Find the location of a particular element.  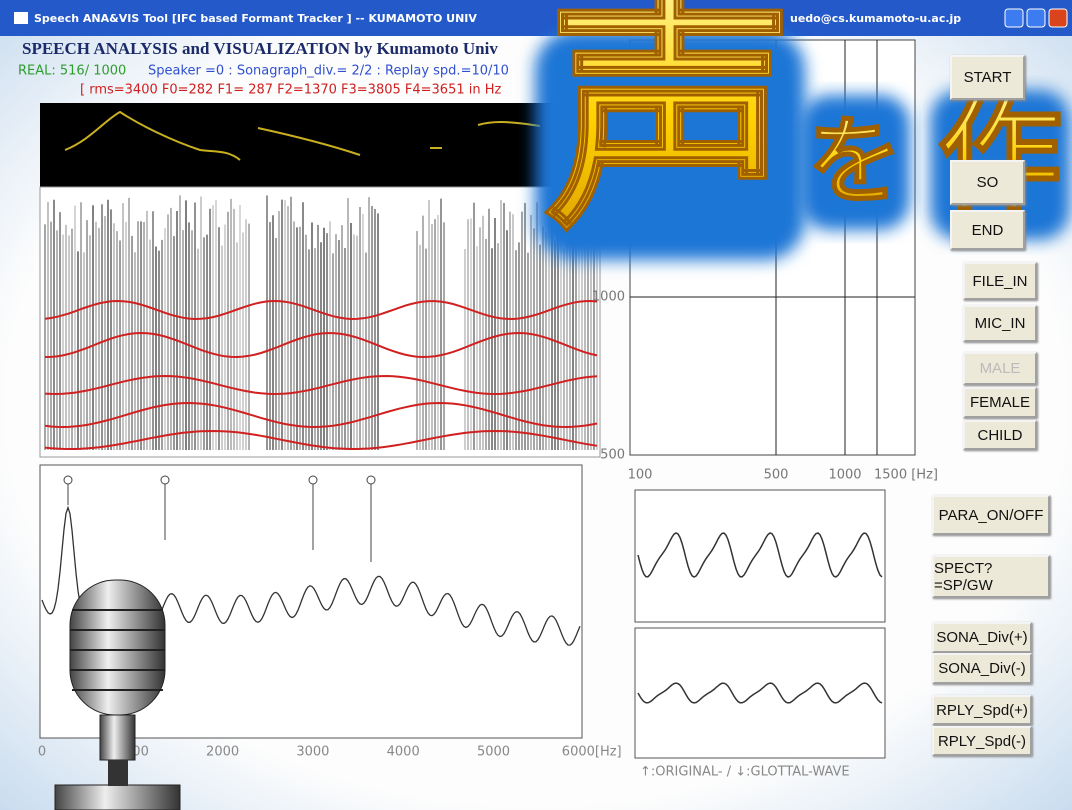

maximize-button is located at coordinates (1036, 18).